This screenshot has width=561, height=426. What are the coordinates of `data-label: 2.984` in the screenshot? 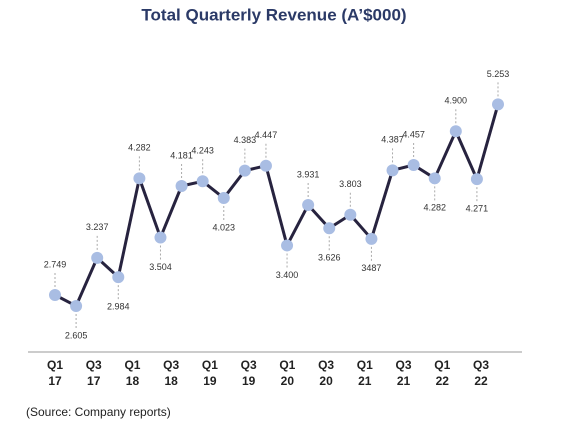 It's located at (118, 306).